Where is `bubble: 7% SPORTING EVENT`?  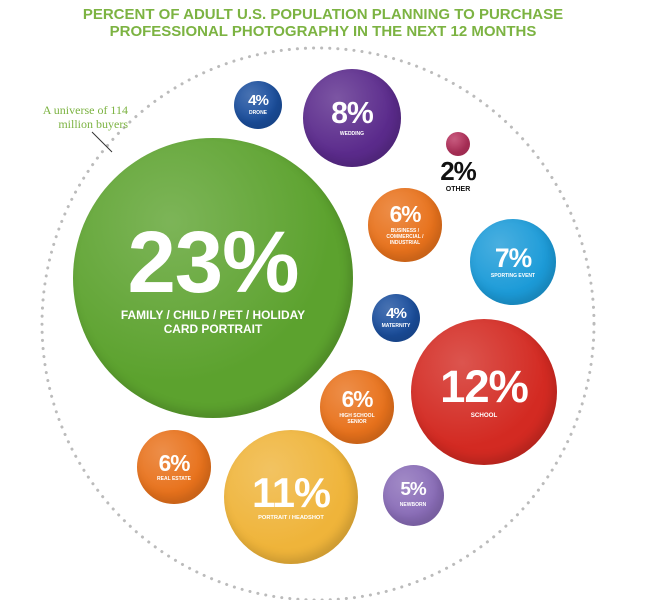 bubble: 7% SPORTING EVENT is located at coordinates (513, 262).